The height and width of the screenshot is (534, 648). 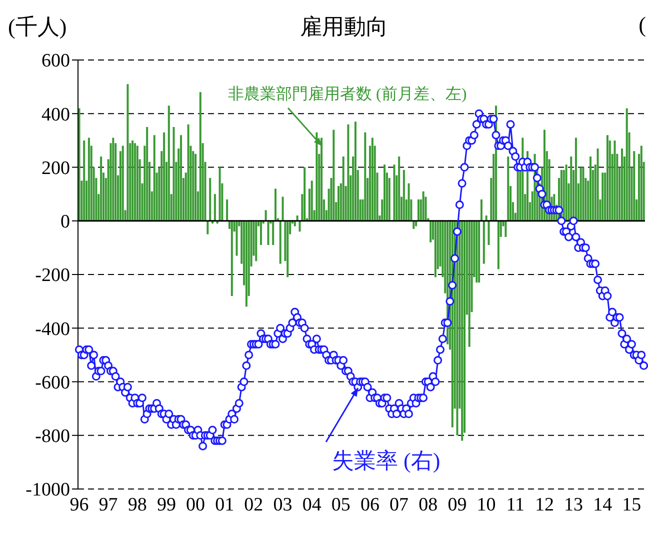 What do you see at coordinates (48, 490) in the screenshot?
I see `y-tick-label: -1000` at bounding box center [48, 490].